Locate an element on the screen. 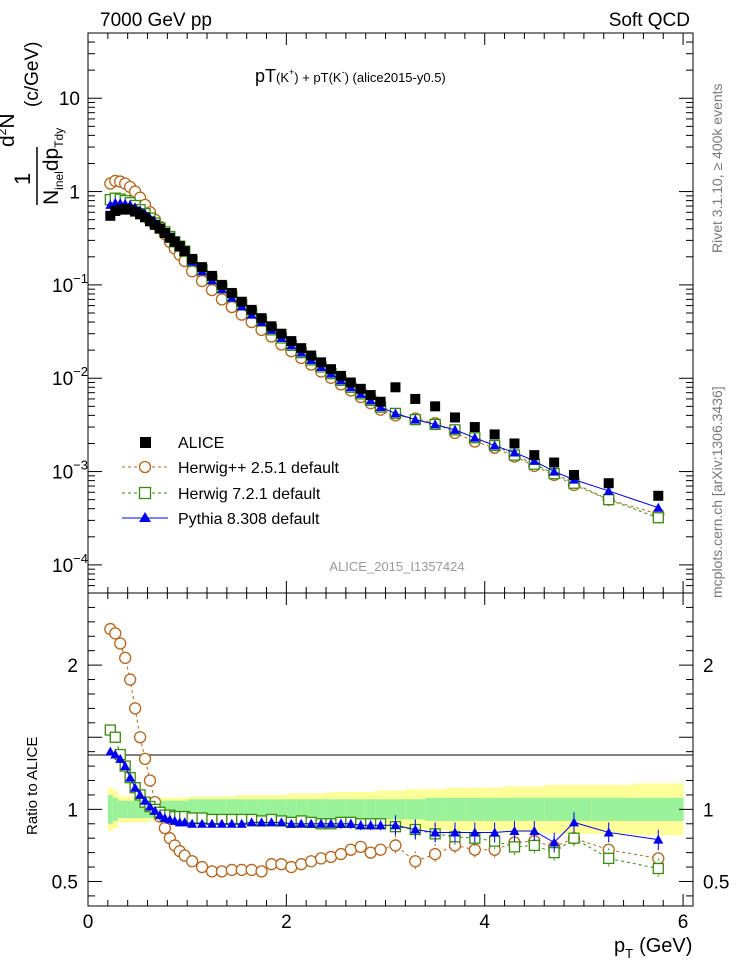 The height and width of the screenshot is (972, 746). ylabel-num-N: N is located at coordinates (9, 120).